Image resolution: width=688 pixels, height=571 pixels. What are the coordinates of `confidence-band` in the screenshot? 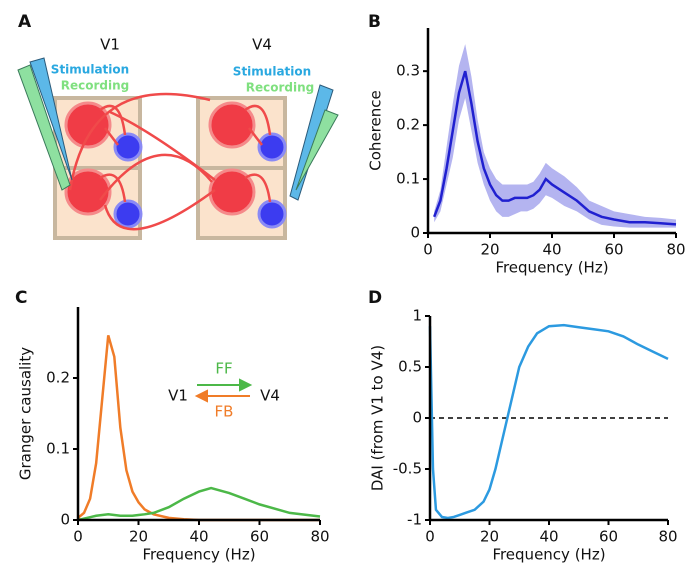 It's located at (555, 136).